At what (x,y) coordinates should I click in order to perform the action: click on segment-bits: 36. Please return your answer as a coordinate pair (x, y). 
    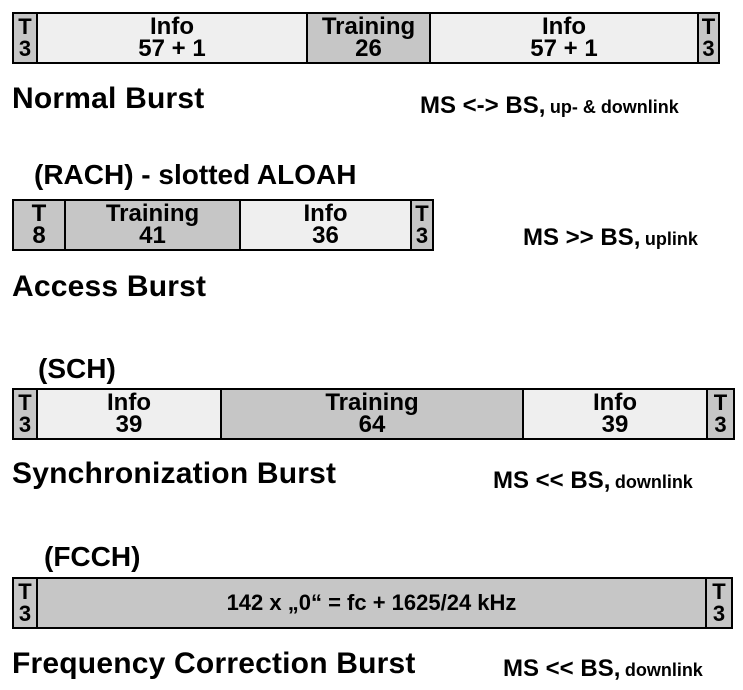
    Looking at the image, I should click on (325, 235).